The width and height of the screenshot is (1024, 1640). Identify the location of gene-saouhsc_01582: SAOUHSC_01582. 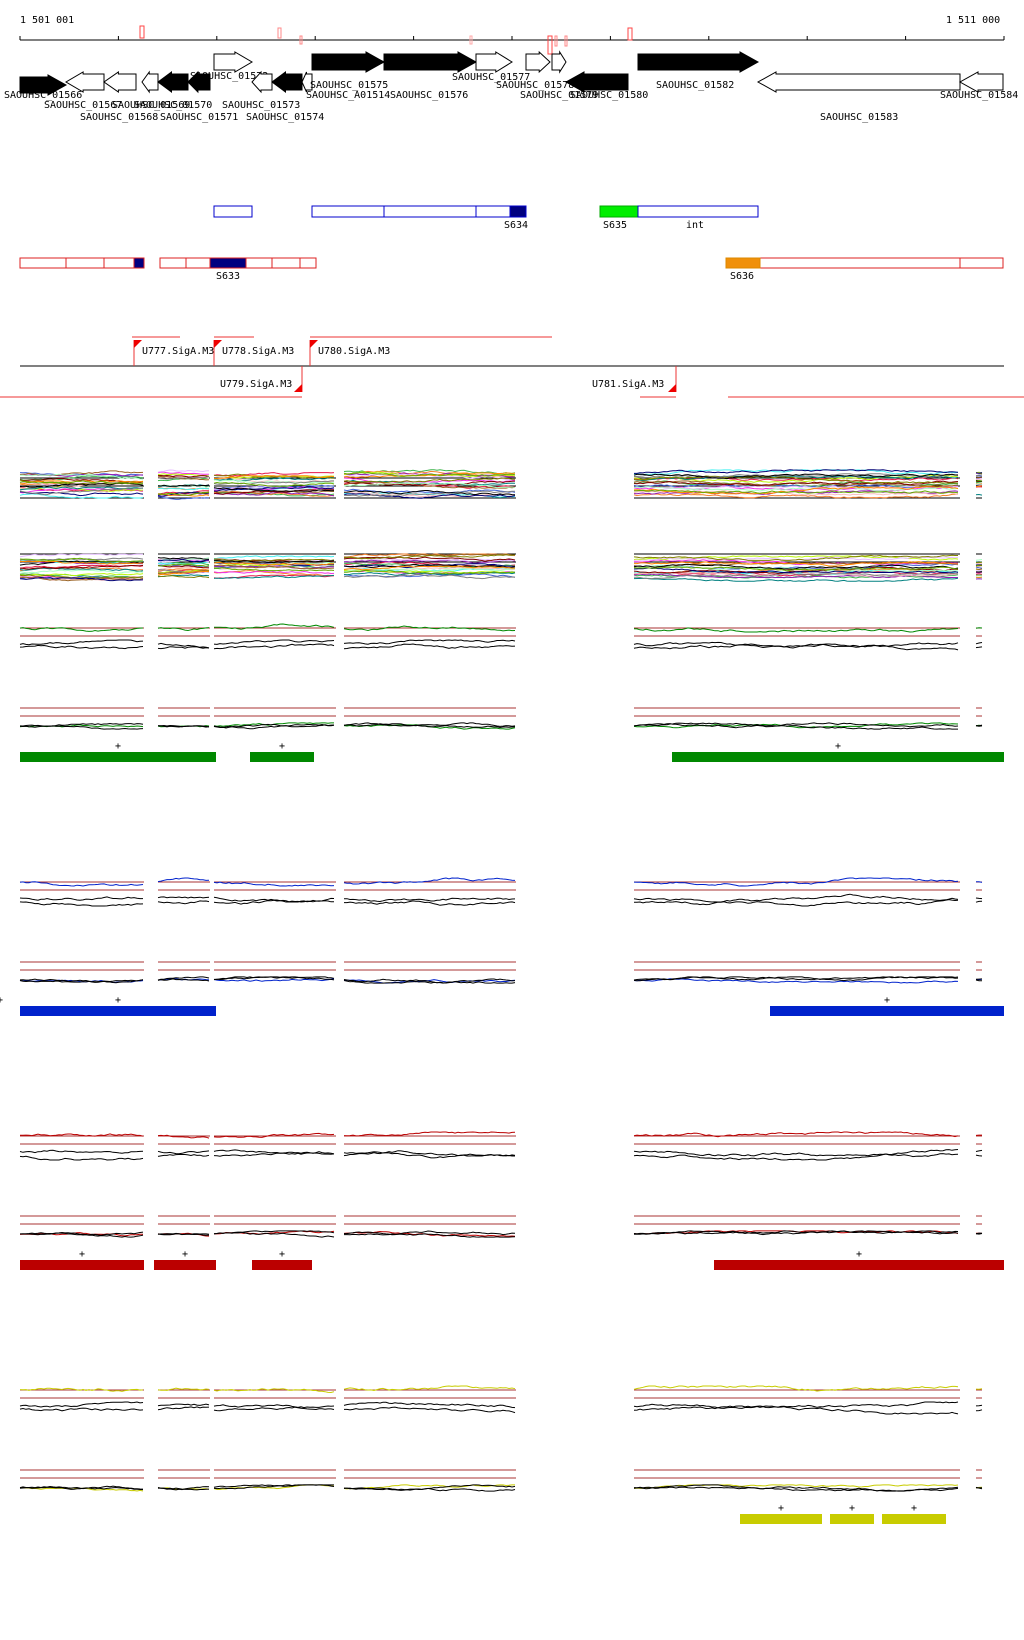
(698, 71).